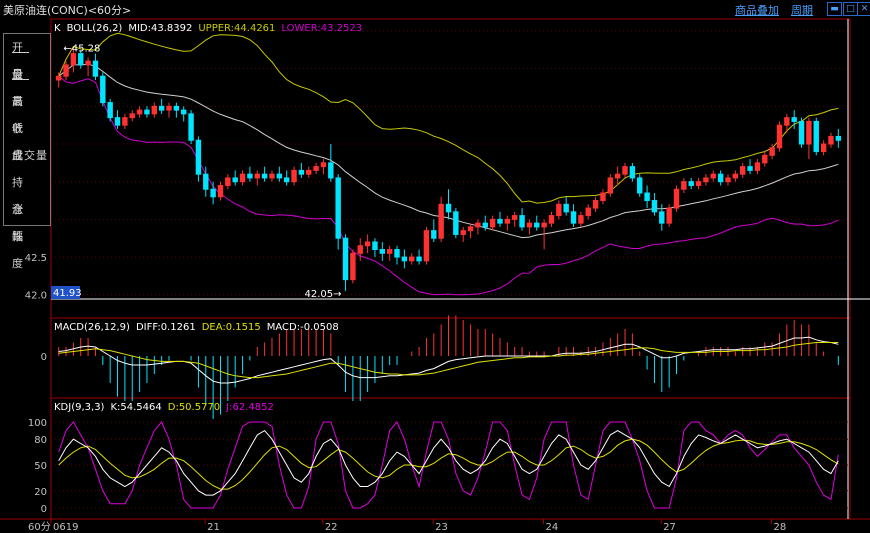  What do you see at coordinates (20, 61) in the screenshot?
I see `ohlc-open-label: 开 盘` at bounding box center [20, 61].